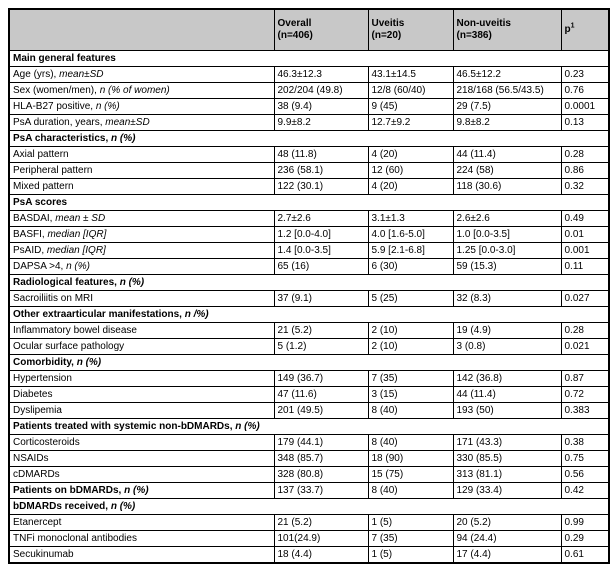  What do you see at coordinates (585, 266) in the screenshot?
I see `value-cell: 0.11` at bounding box center [585, 266].